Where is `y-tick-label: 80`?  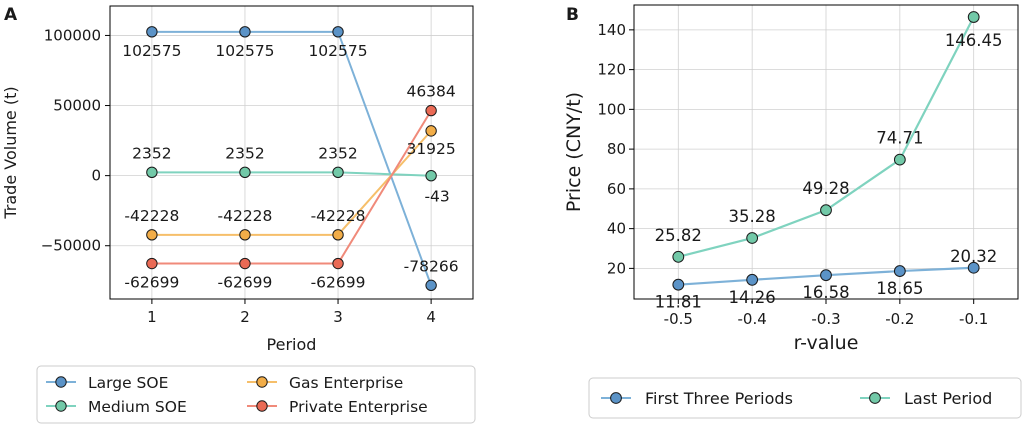
y-tick-label: 80 is located at coordinates (616, 149).